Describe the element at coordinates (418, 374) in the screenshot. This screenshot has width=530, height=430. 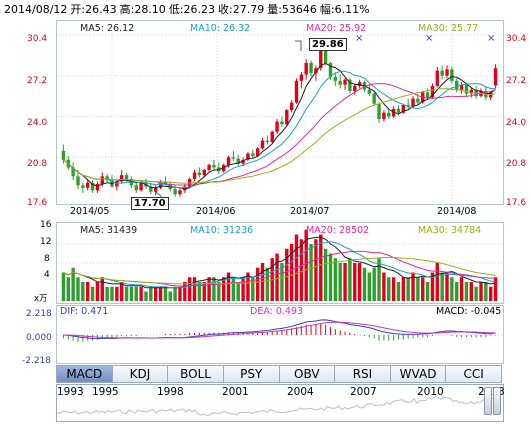
I see `tab-wvad: WVAD` at that location.